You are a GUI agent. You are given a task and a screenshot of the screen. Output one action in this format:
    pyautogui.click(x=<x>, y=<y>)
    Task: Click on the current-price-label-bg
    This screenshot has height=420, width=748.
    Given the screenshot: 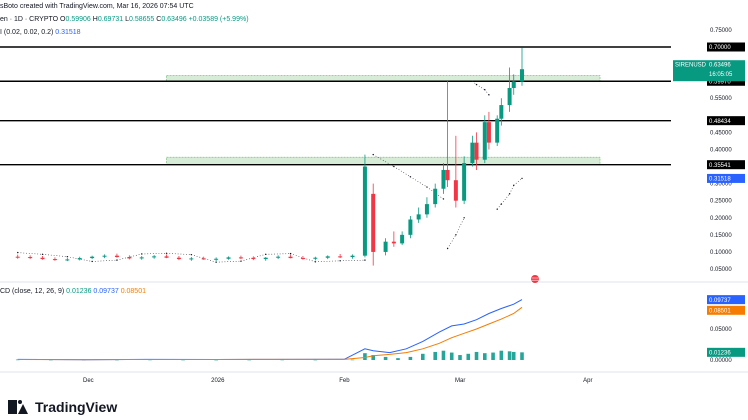 What is the action you would take?
    pyautogui.click(x=709, y=71)
    